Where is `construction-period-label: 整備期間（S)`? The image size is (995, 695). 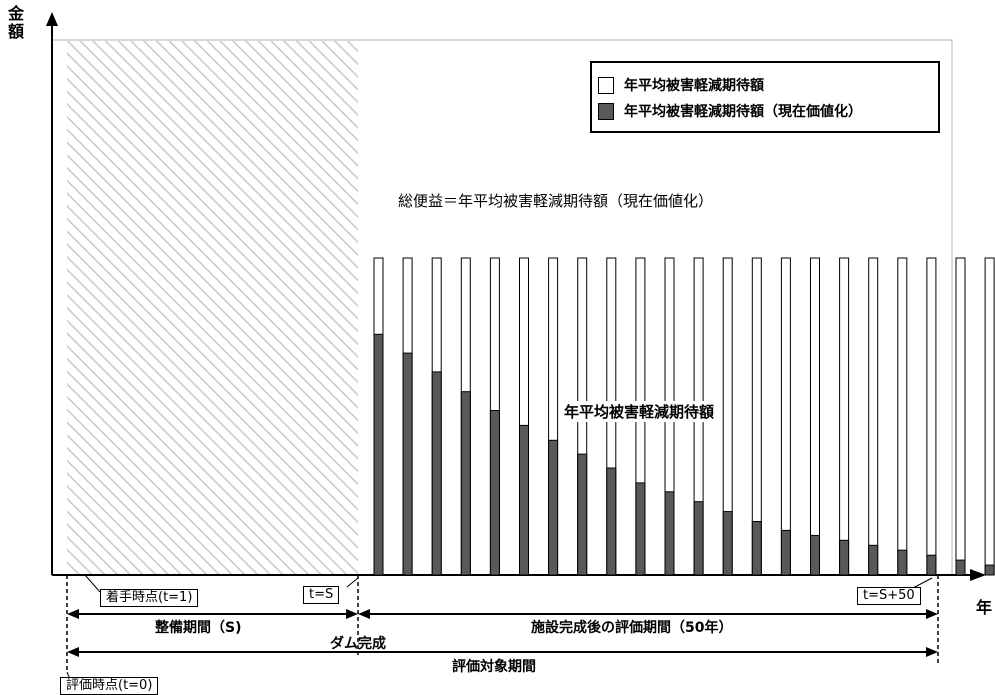 construction-period-label: 整備期間（S) is located at coordinates (198, 628).